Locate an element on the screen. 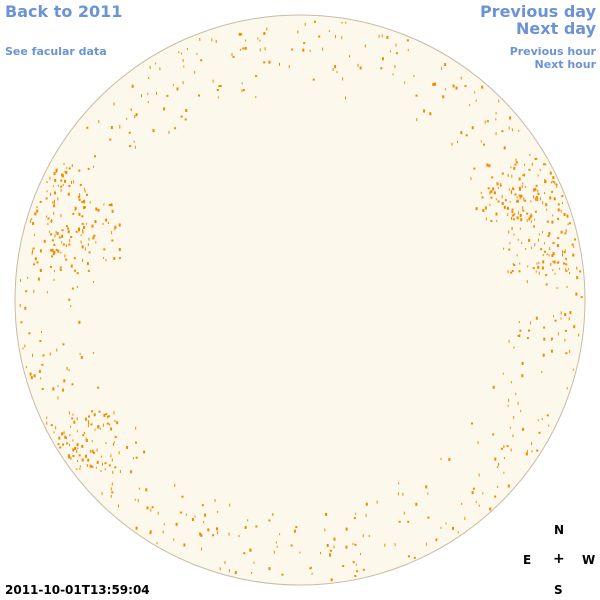 This screenshot has width=600, height=600. compass-east-label: E is located at coordinates (527, 560).